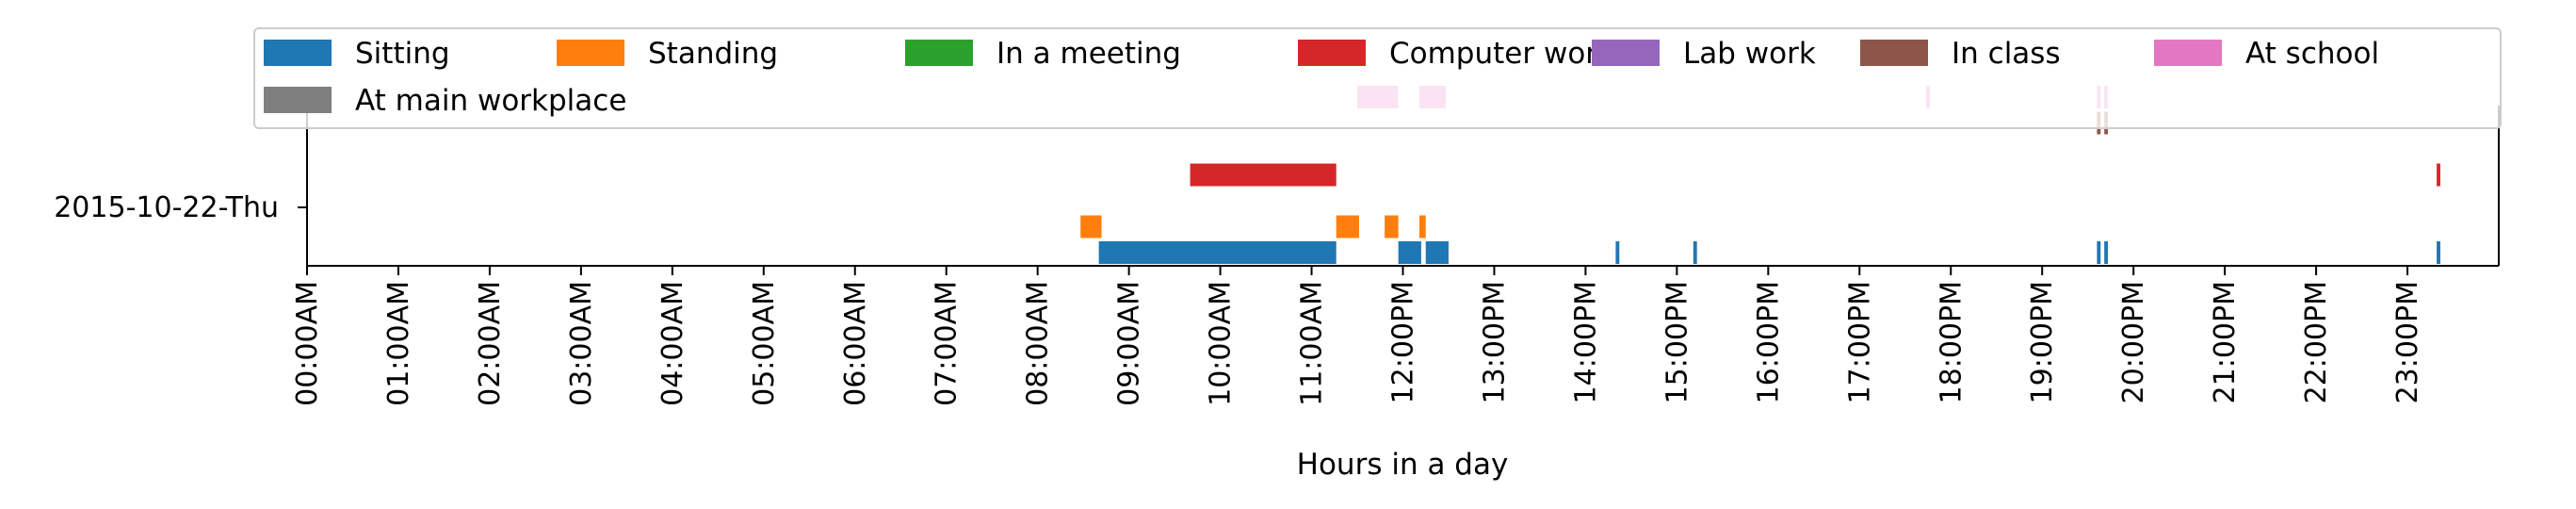  What do you see at coordinates (398, 343) in the screenshot?
I see `x-tick-label-1: 01:00AM` at bounding box center [398, 343].